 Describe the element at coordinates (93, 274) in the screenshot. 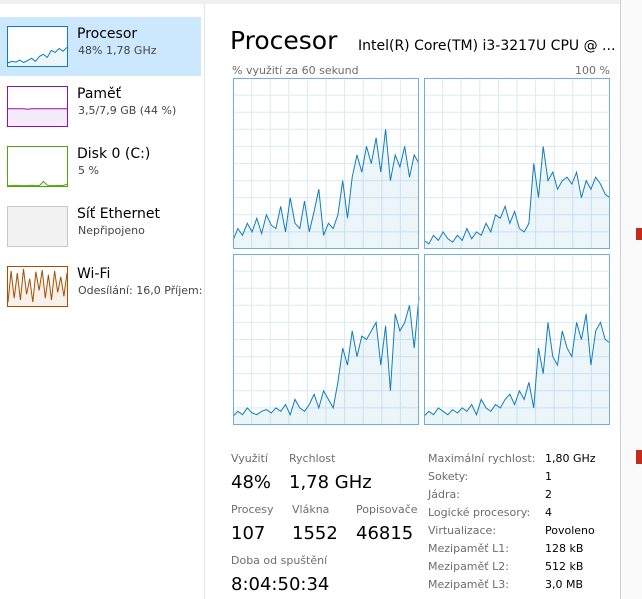

I see `item-title: Wi-Fi` at that location.